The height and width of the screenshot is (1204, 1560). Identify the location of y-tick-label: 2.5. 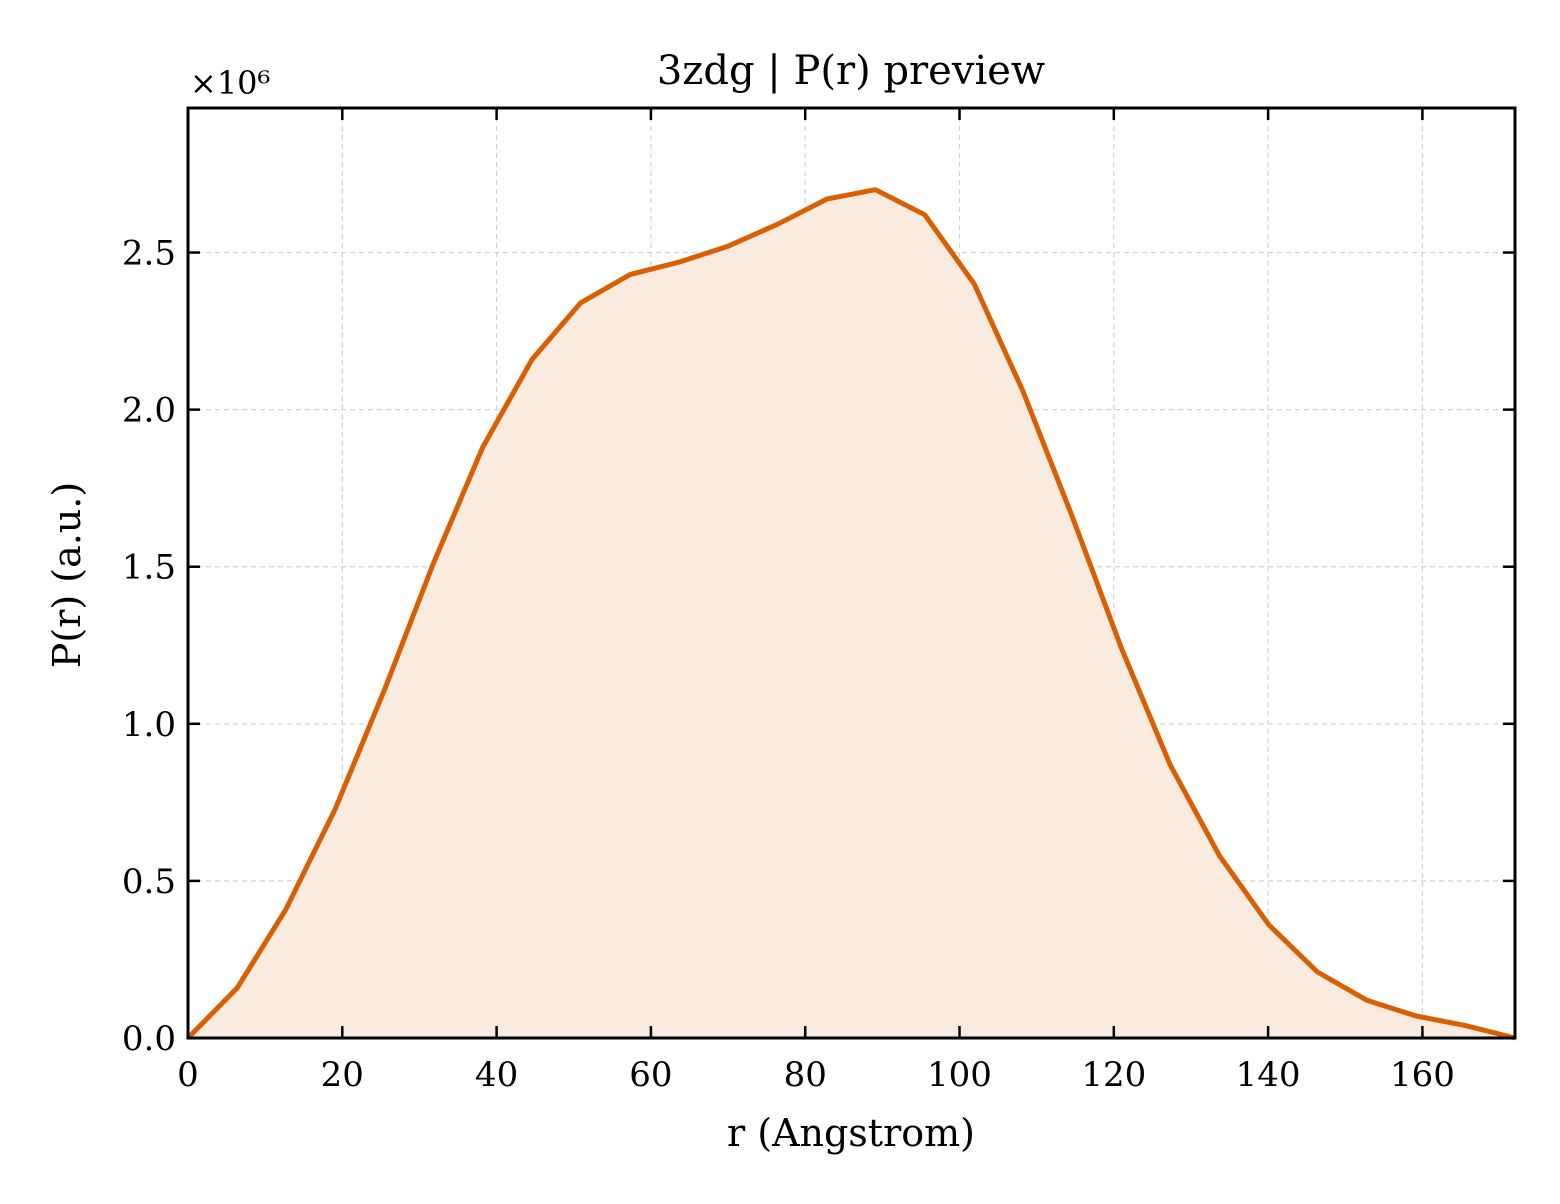
(149, 254).